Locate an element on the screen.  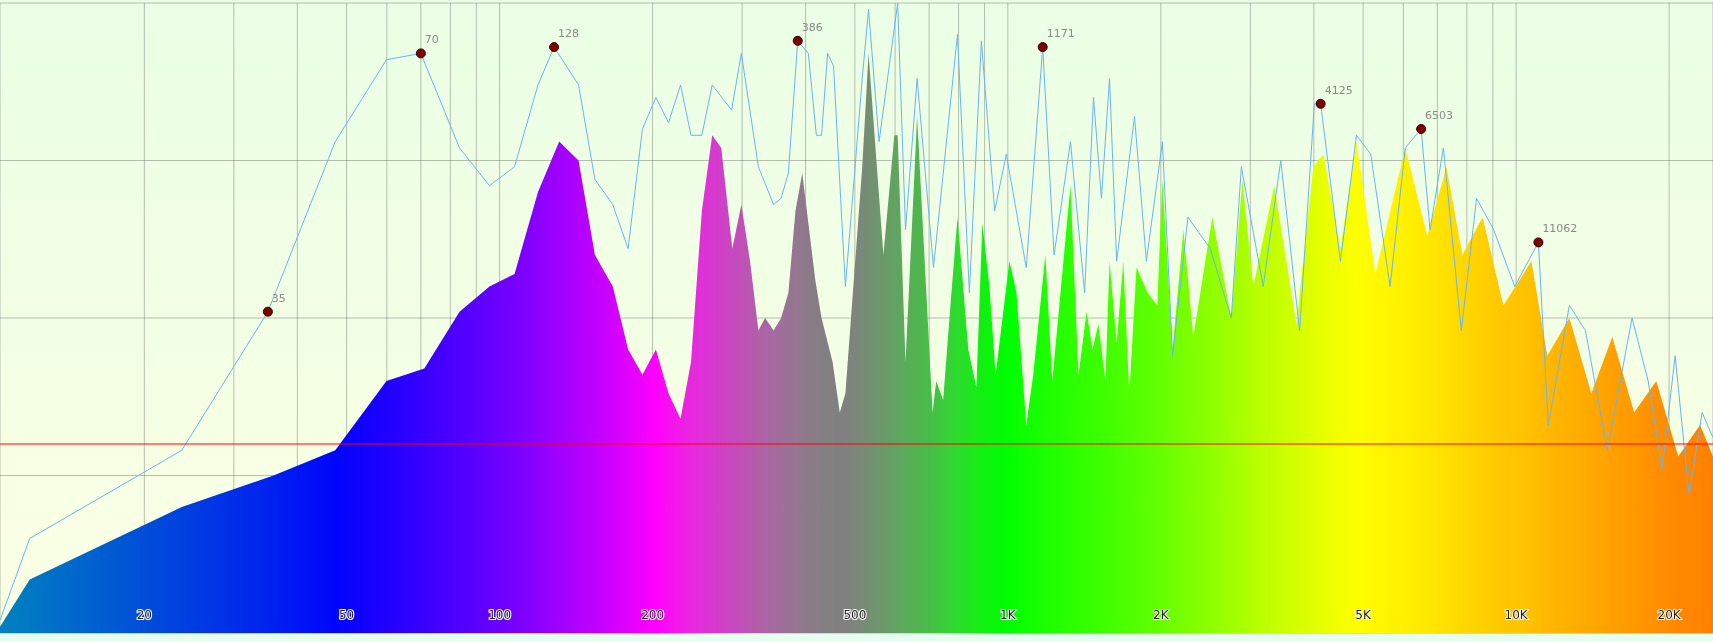
annotation: 6503 is located at coordinates (1439, 115).